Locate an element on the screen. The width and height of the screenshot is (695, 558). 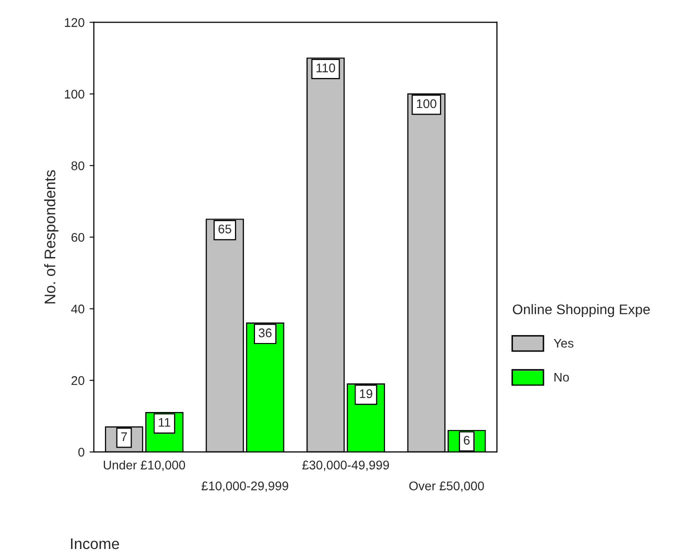
legend-label: No is located at coordinates (561, 377).